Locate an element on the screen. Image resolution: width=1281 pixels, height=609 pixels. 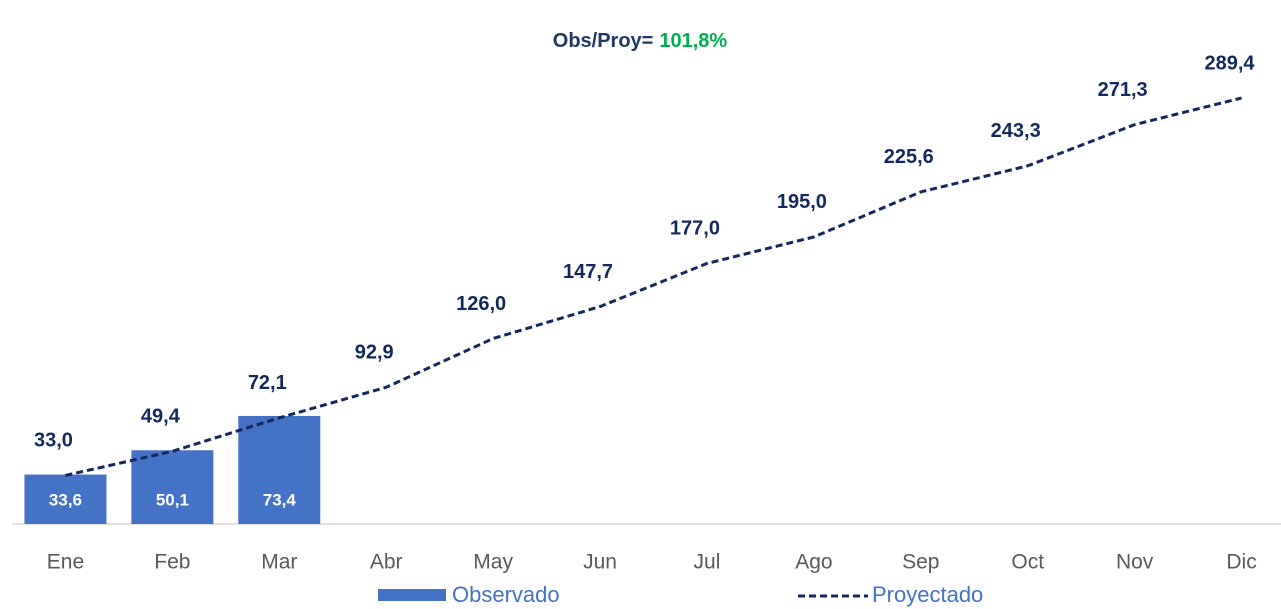
bar-label: 73,4 is located at coordinates (280, 499).